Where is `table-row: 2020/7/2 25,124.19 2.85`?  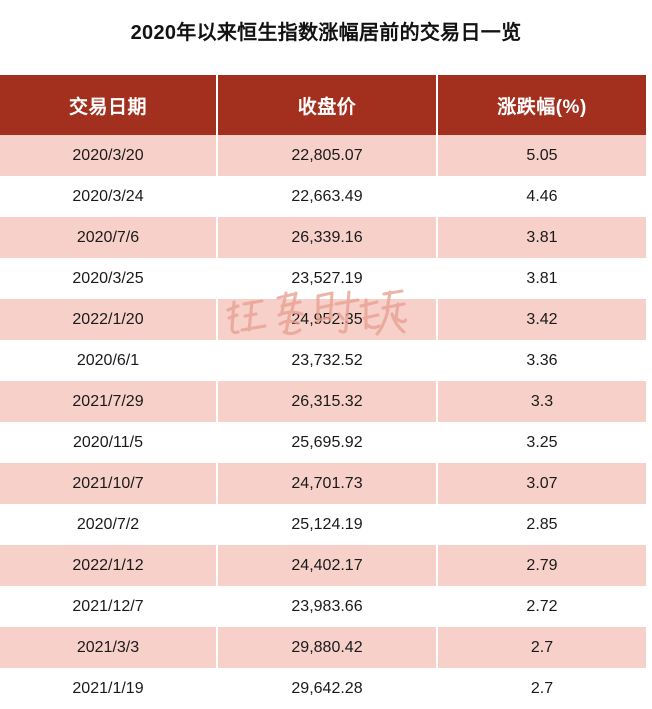 table-row: 2020/7/2 25,124.19 2.85 is located at coordinates (323, 524).